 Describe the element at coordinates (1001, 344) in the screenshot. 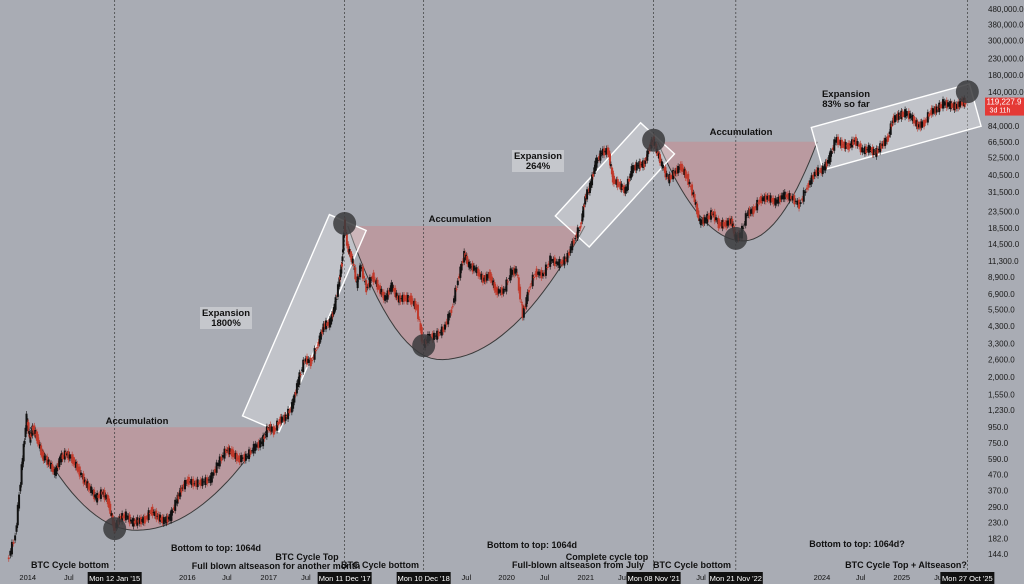

I see `price-tick-label: 3,300.0` at that location.